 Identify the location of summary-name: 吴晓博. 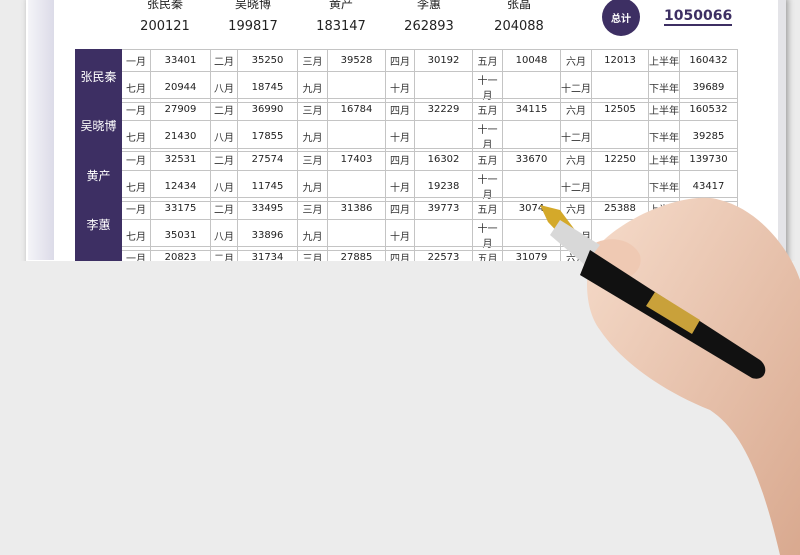
(252, 5).